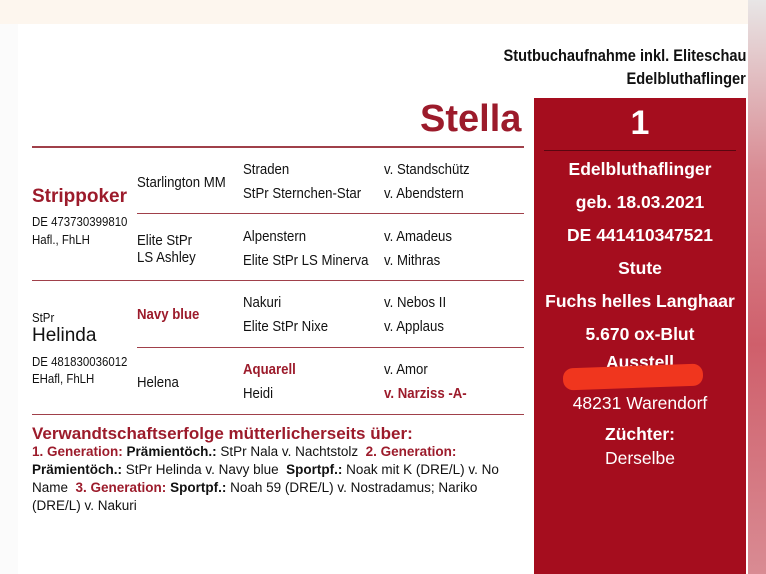 Image resolution: width=766 pixels, height=574 pixels. I want to click on title-divider, so click(278, 147).